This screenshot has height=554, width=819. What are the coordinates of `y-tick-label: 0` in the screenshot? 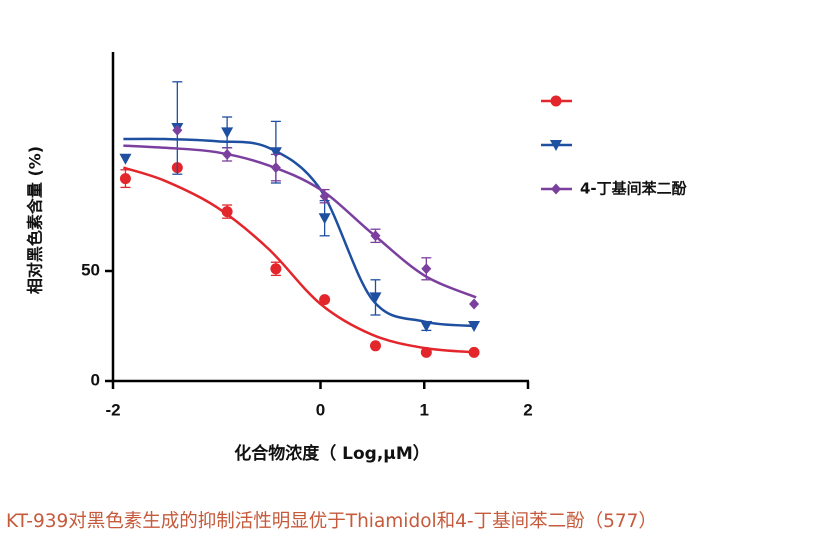 It's located at (95, 379).